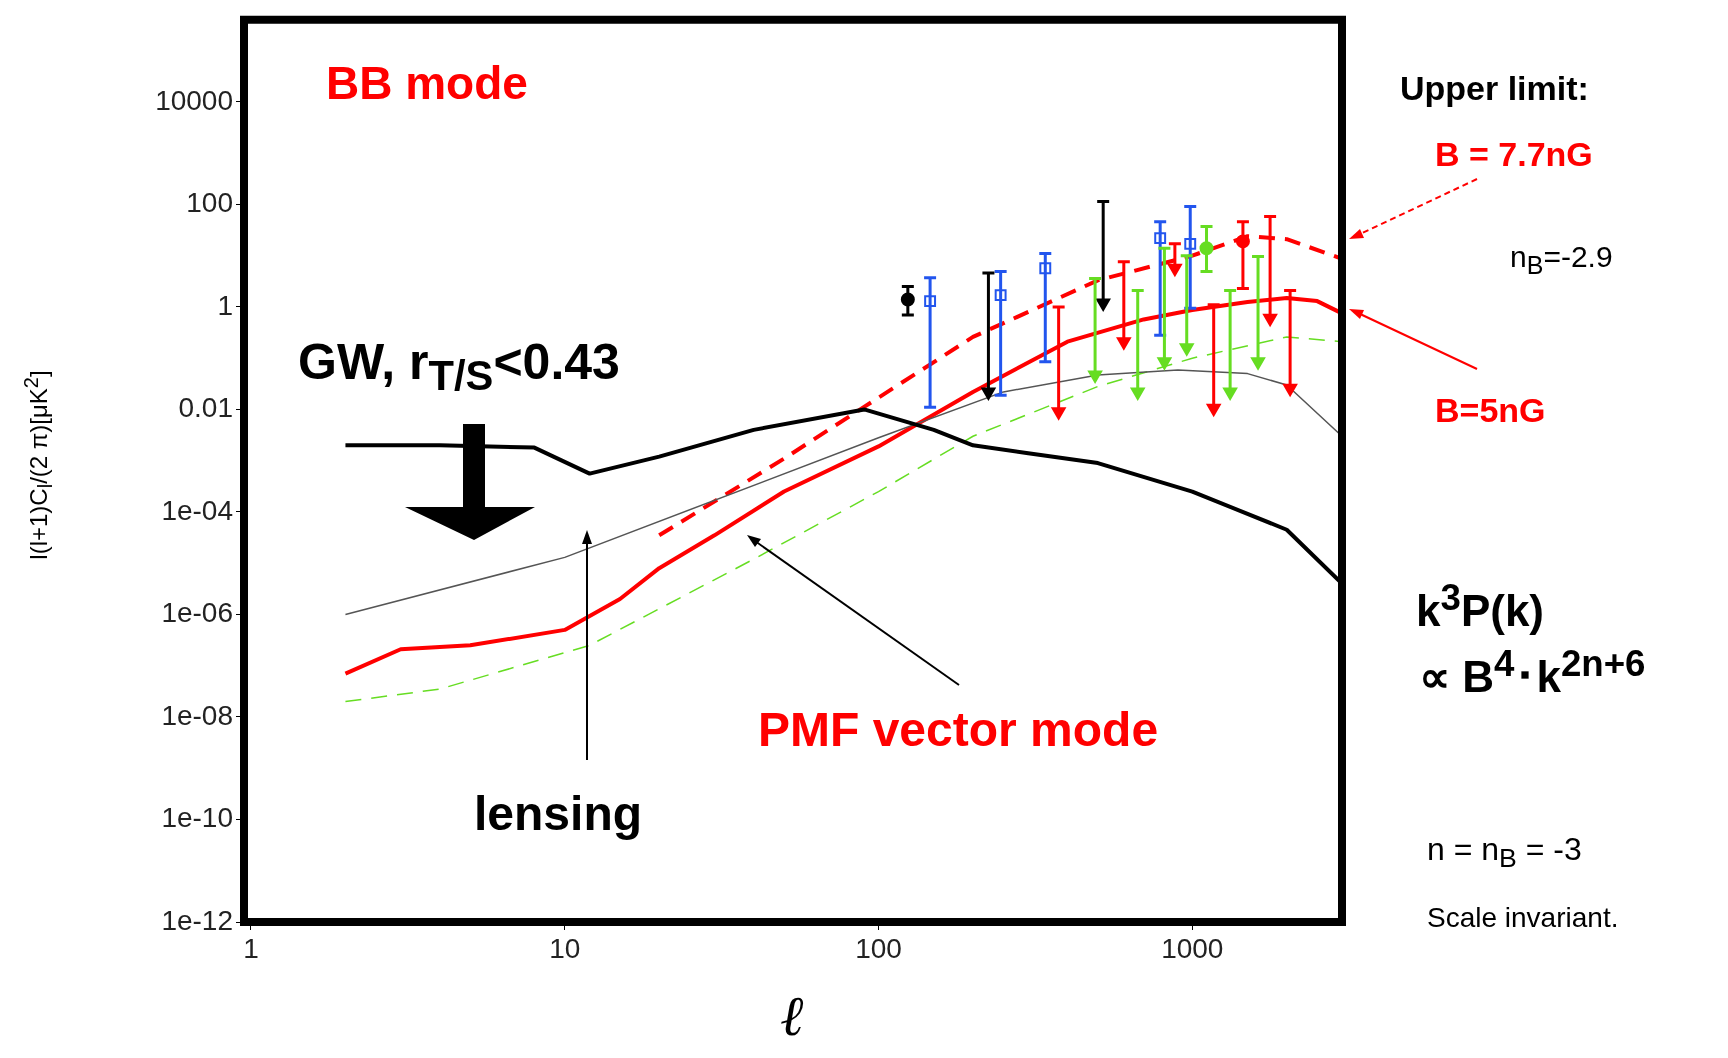  Describe the element at coordinates (197, 510) in the screenshot. I see `y-tick-label: 1e-04` at that location.